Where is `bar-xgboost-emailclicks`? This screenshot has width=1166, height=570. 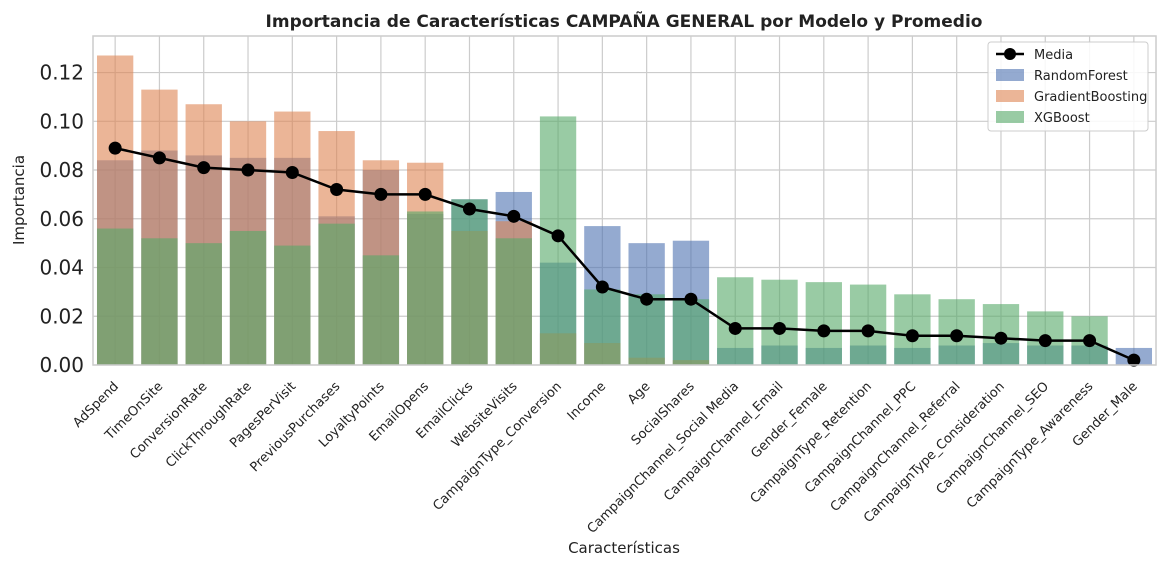
bar-xgboost-emailclicks is located at coordinates (469, 282).